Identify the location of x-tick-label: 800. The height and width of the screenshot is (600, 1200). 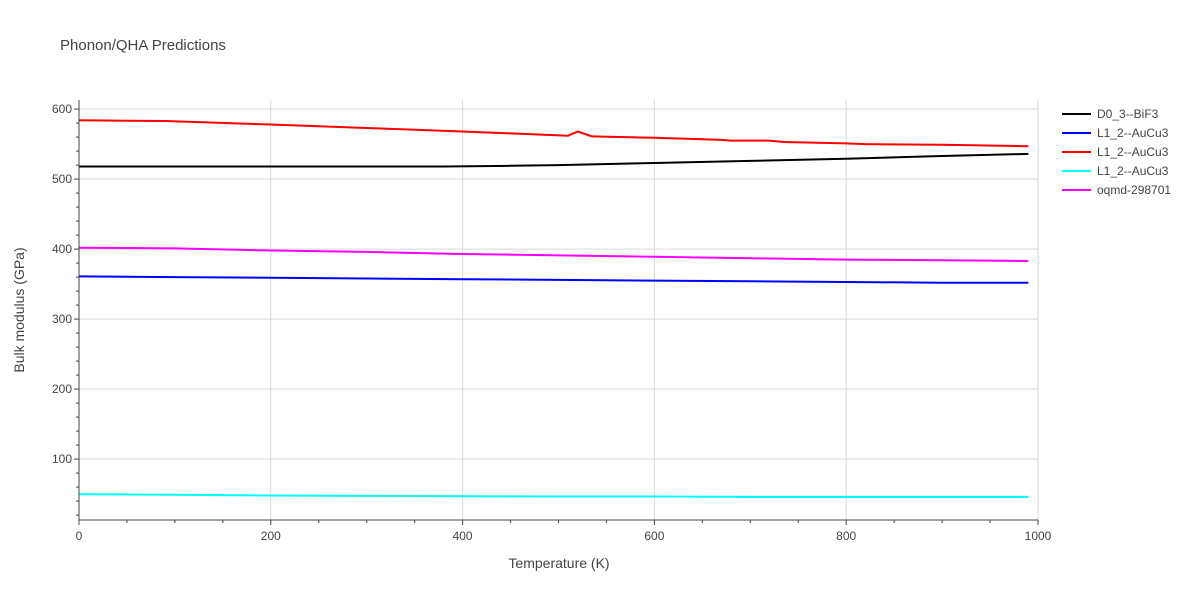
(846, 536).